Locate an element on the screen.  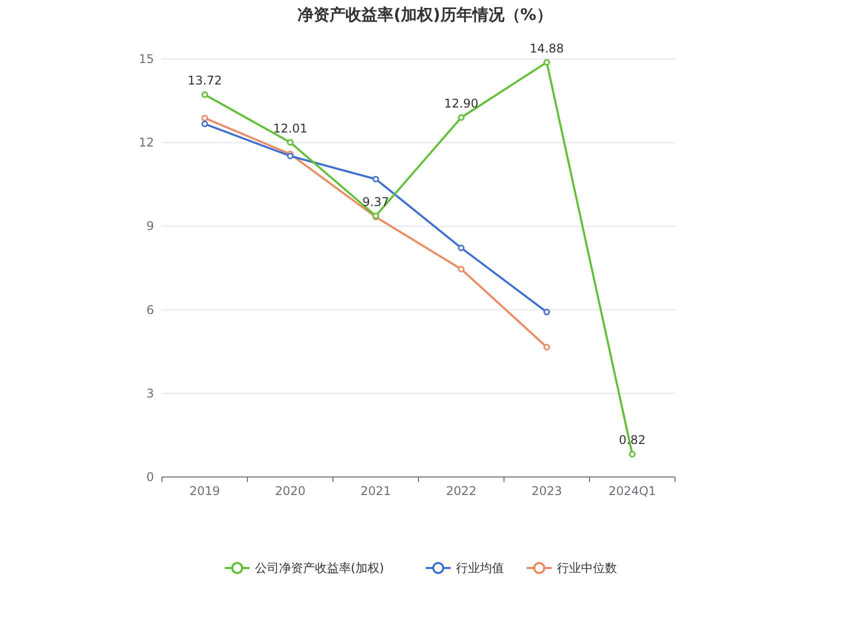
data-label: 12.90 is located at coordinates (461, 103).